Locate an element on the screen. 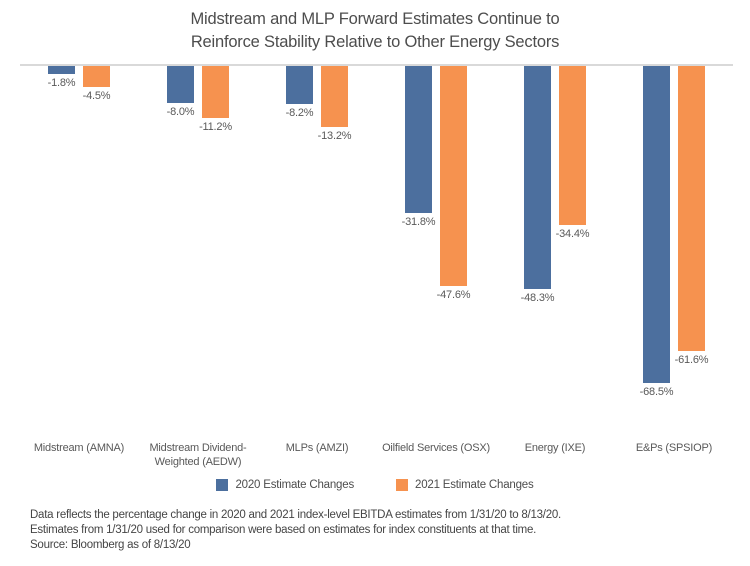 This screenshot has width=750, height=566. bar-2020-cat4 is located at coordinates (418, 140).